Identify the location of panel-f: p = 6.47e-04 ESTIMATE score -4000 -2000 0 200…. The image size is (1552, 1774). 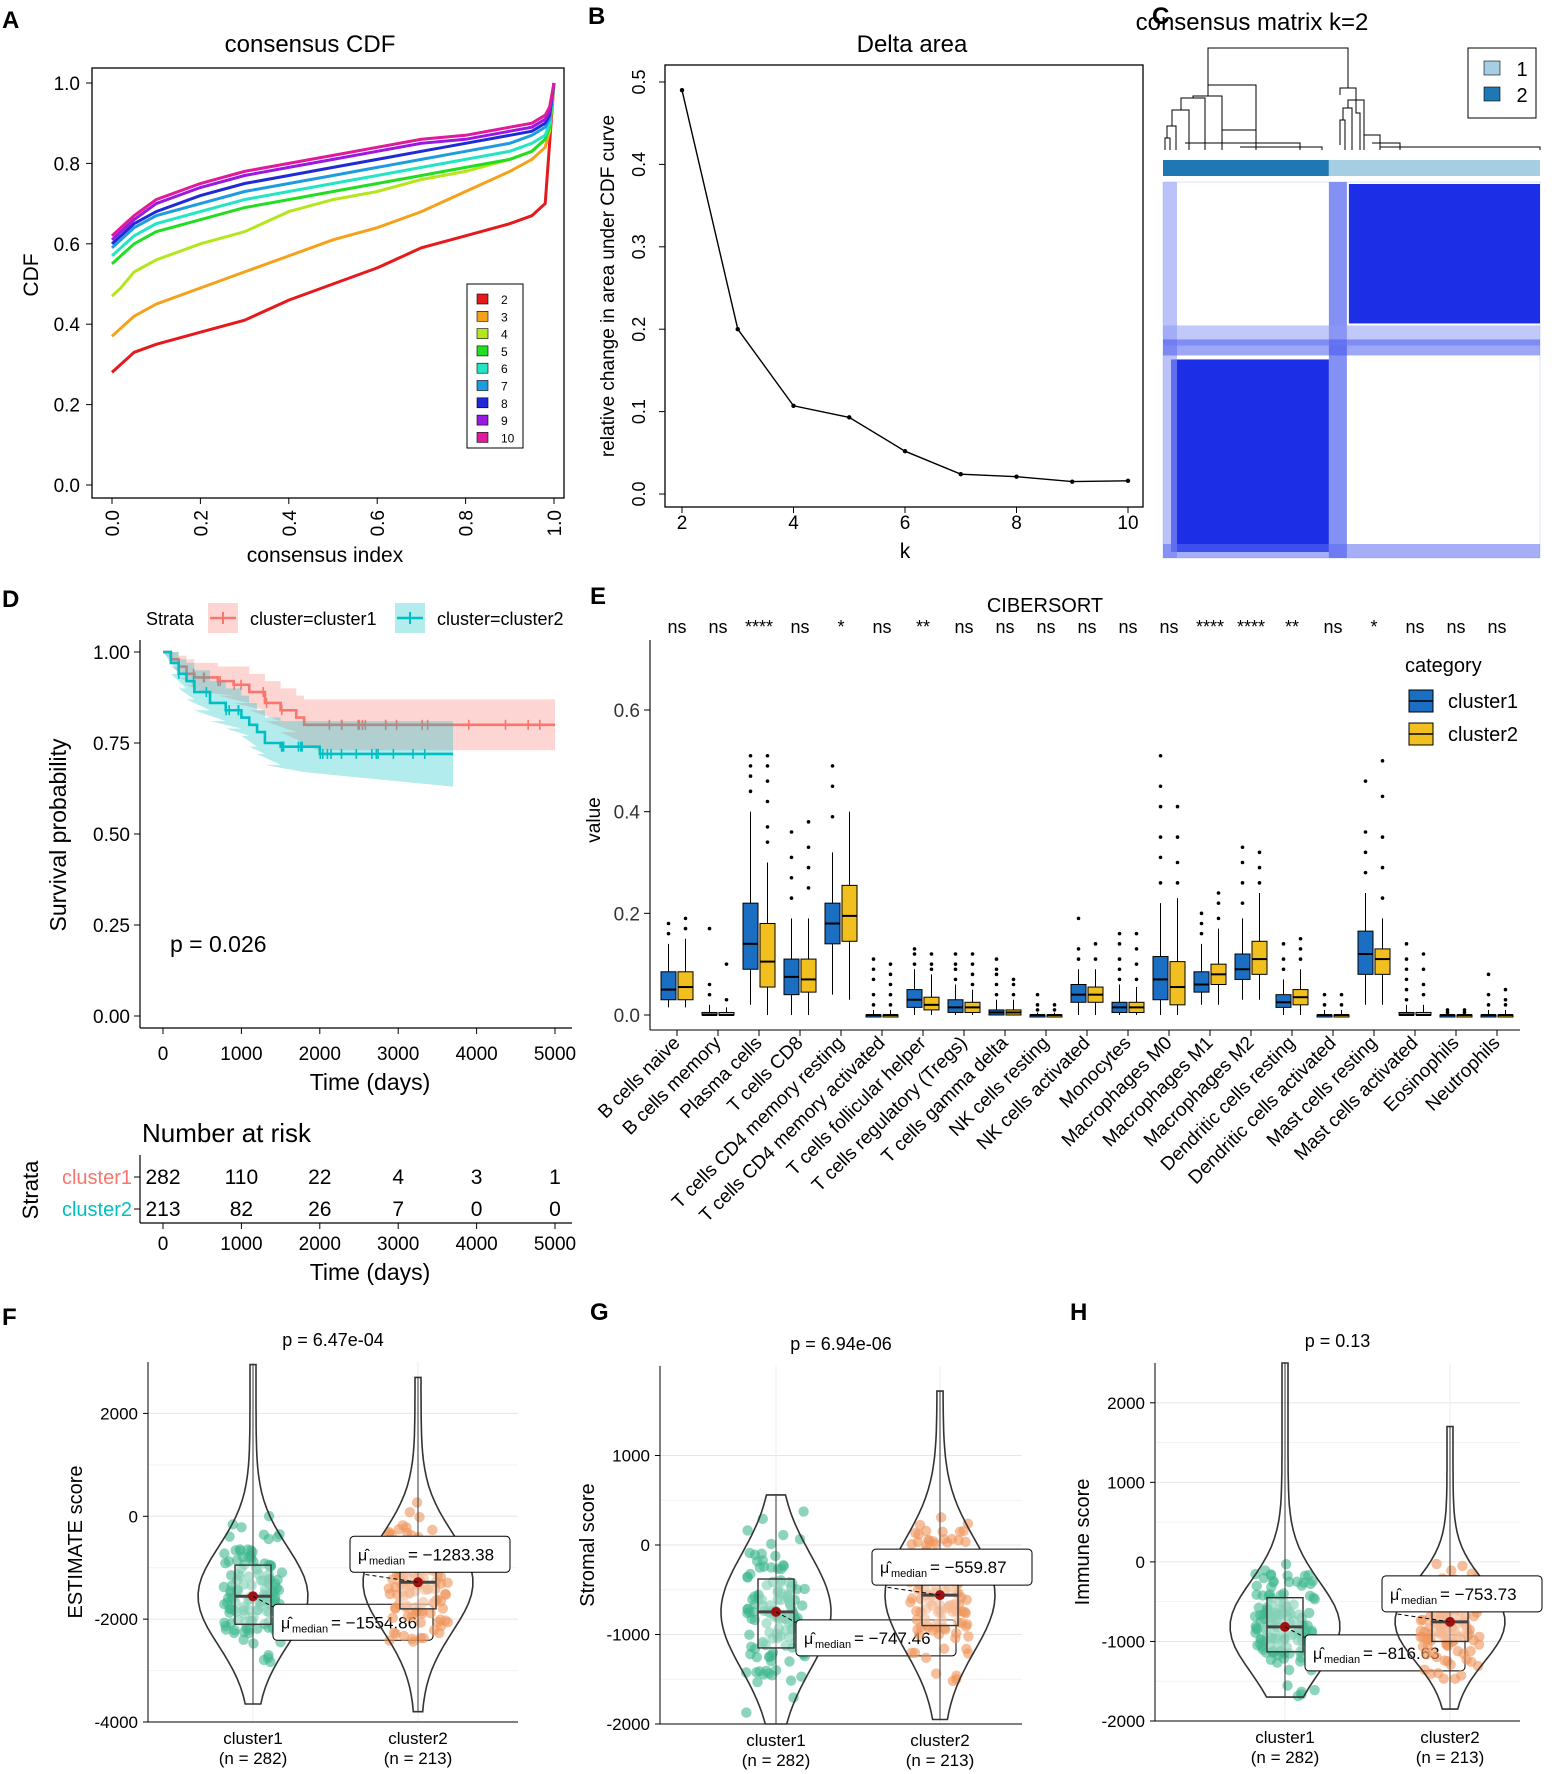
(291, 1549).